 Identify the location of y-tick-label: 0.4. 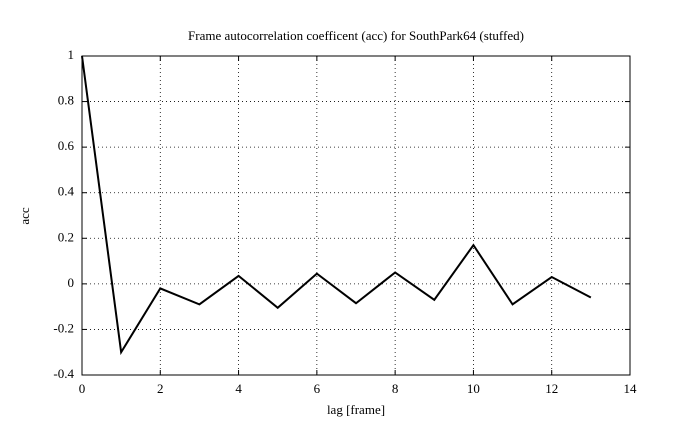
(66, 191).